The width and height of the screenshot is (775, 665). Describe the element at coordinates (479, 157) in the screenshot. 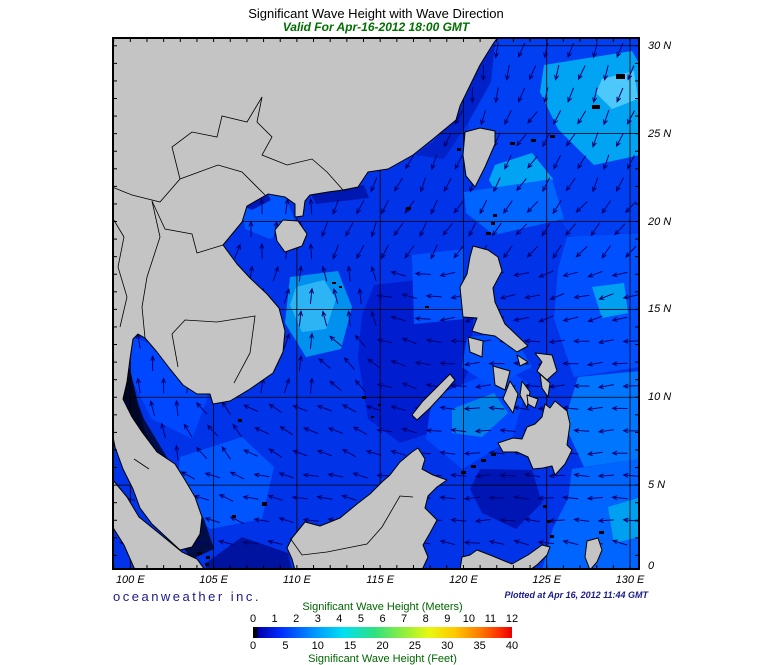

I see `taiwan-island` at that location.